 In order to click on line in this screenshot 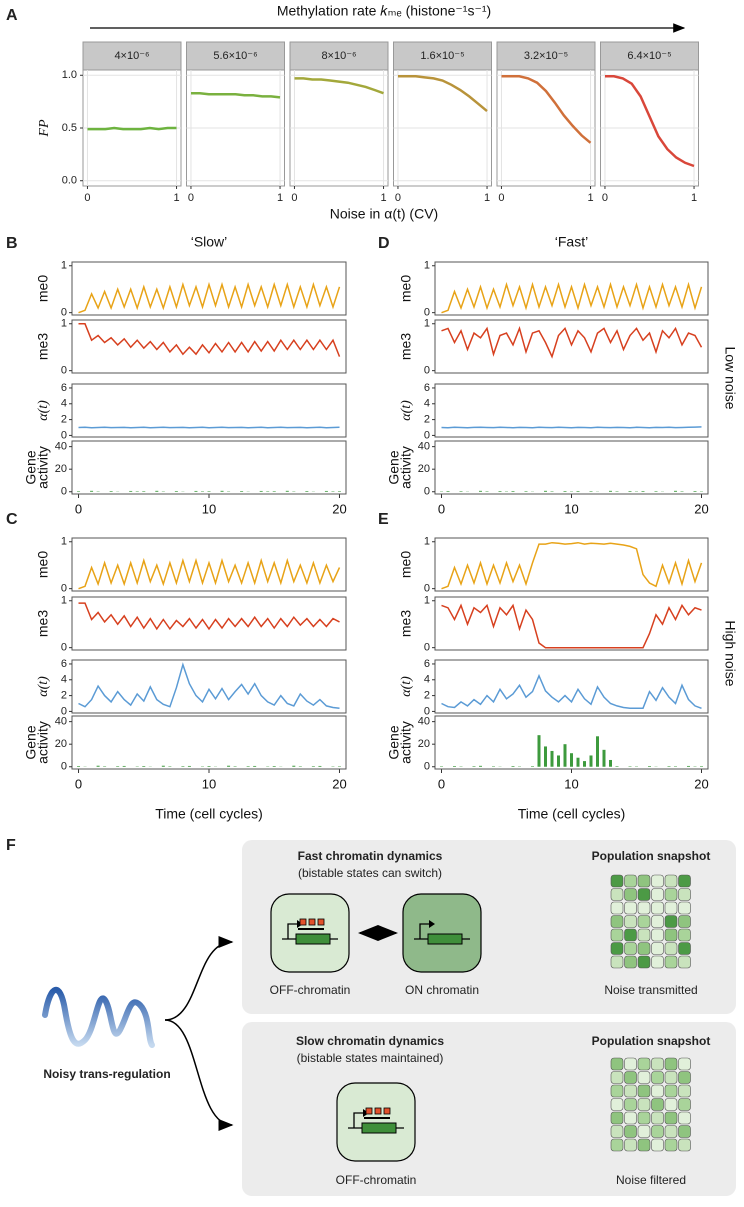, I will do `click(132, 128)`.